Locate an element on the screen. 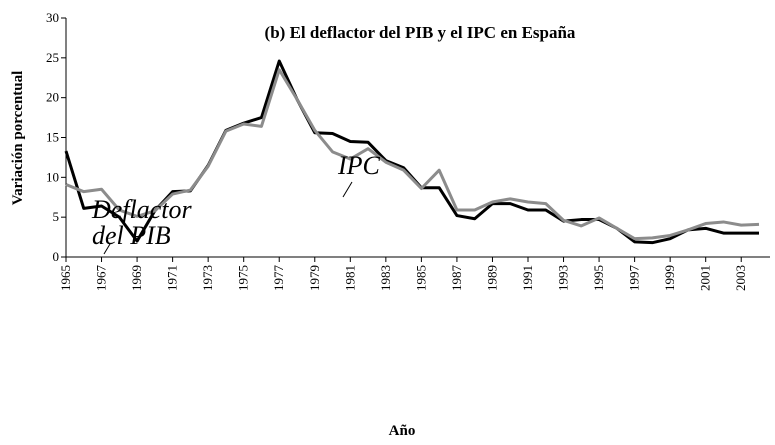 This screenshot has width=775, height=445. x-tick-label: 1983 is located at coordinates (385, 278).